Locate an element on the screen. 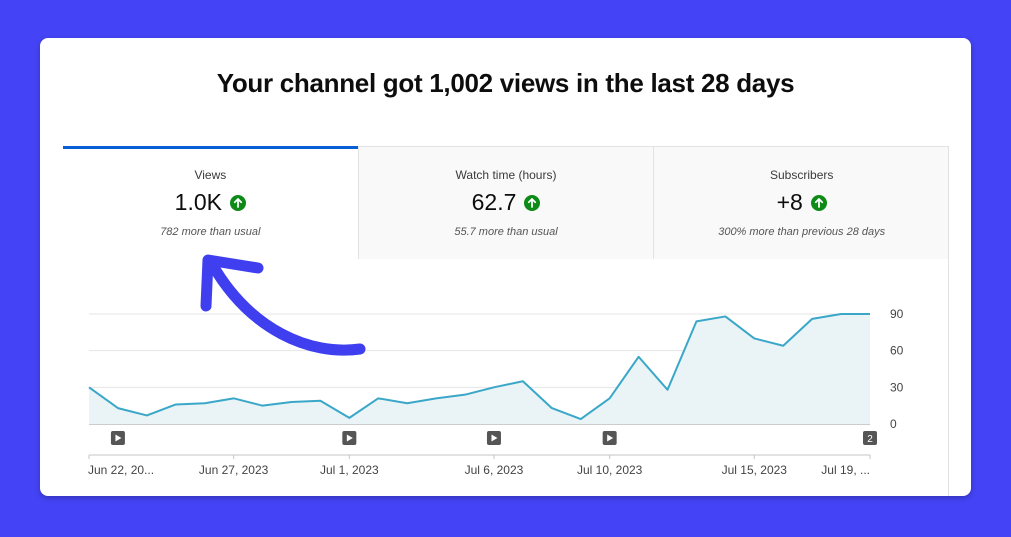  tab-value-row: +8 is located at coordinates (801, 202).